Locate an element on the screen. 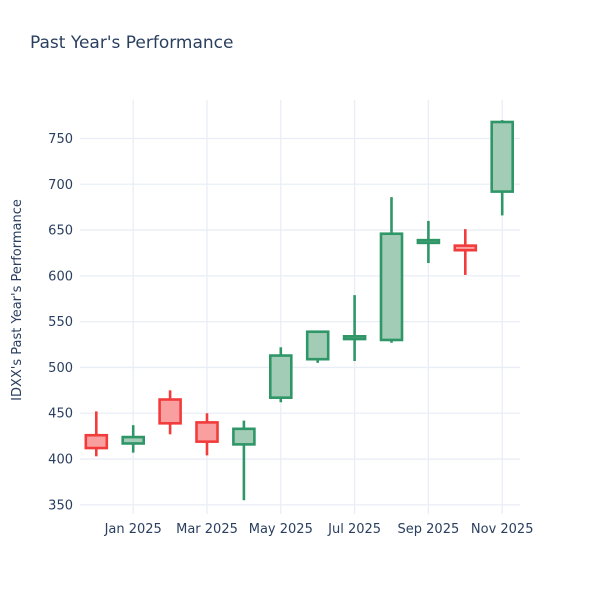  candle-oct-2025 is located at coordinates (465, 252).